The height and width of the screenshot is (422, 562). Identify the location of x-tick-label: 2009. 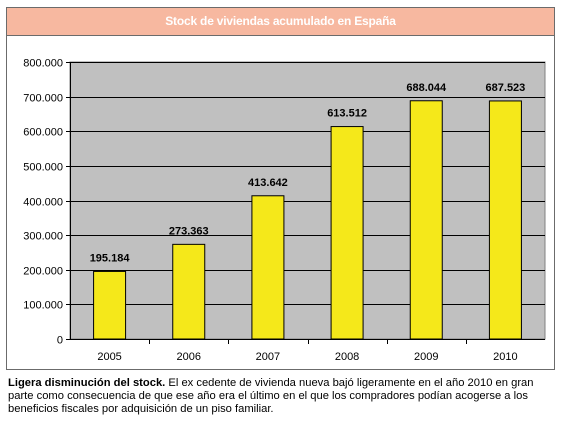
(426, 357).